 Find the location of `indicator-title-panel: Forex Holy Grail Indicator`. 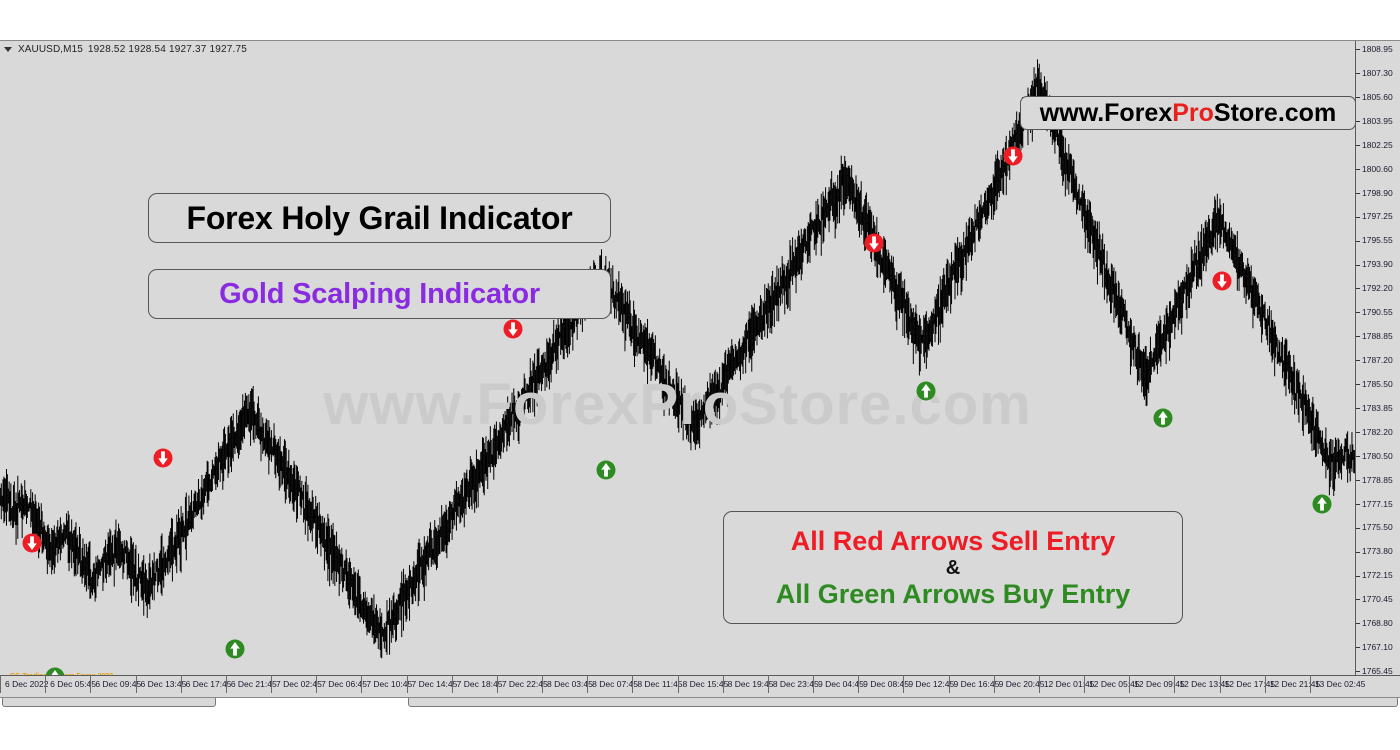

indicator-title-panel: Forex Holy Grail Indicator is located at coordinates (379, 218).